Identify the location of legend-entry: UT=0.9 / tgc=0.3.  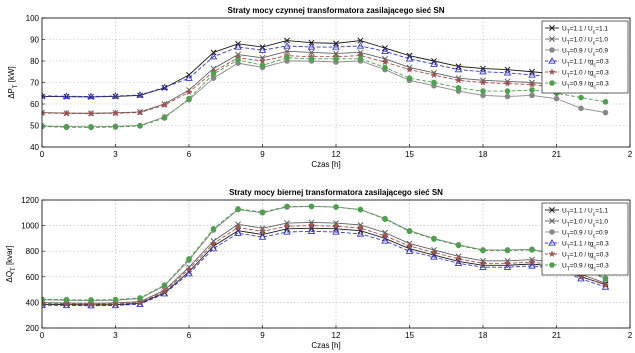
(585, 86).